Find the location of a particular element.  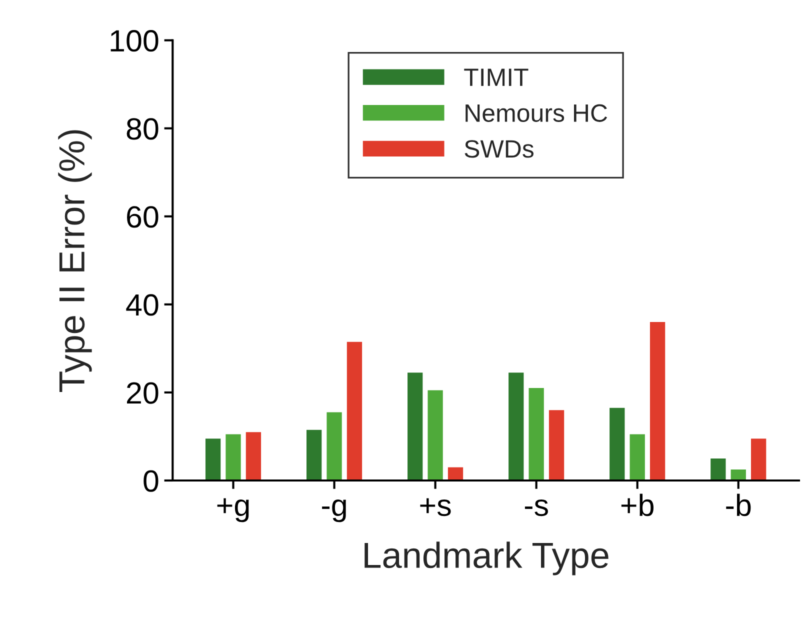

legend-label: SWDs is located at coordinates (499, 149).